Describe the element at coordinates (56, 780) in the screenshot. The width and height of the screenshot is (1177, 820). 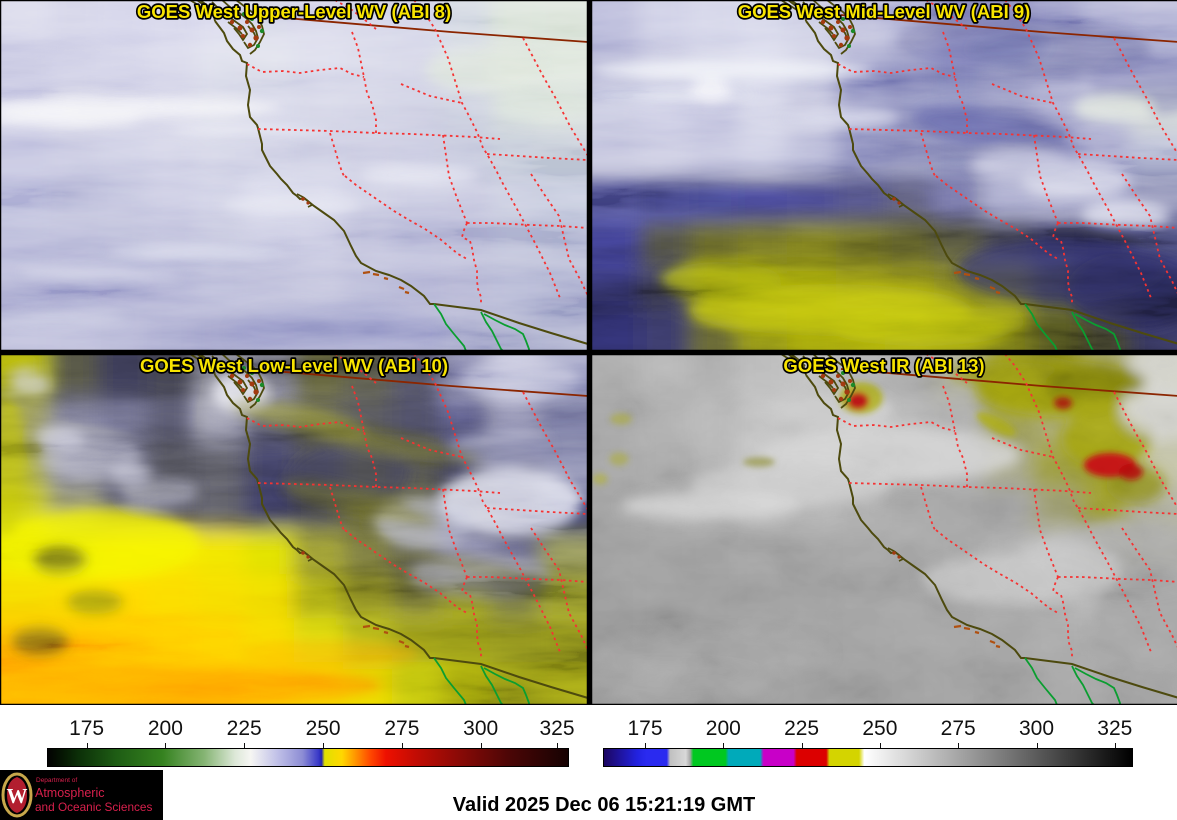
I see `svg-text: Department of` at that location.